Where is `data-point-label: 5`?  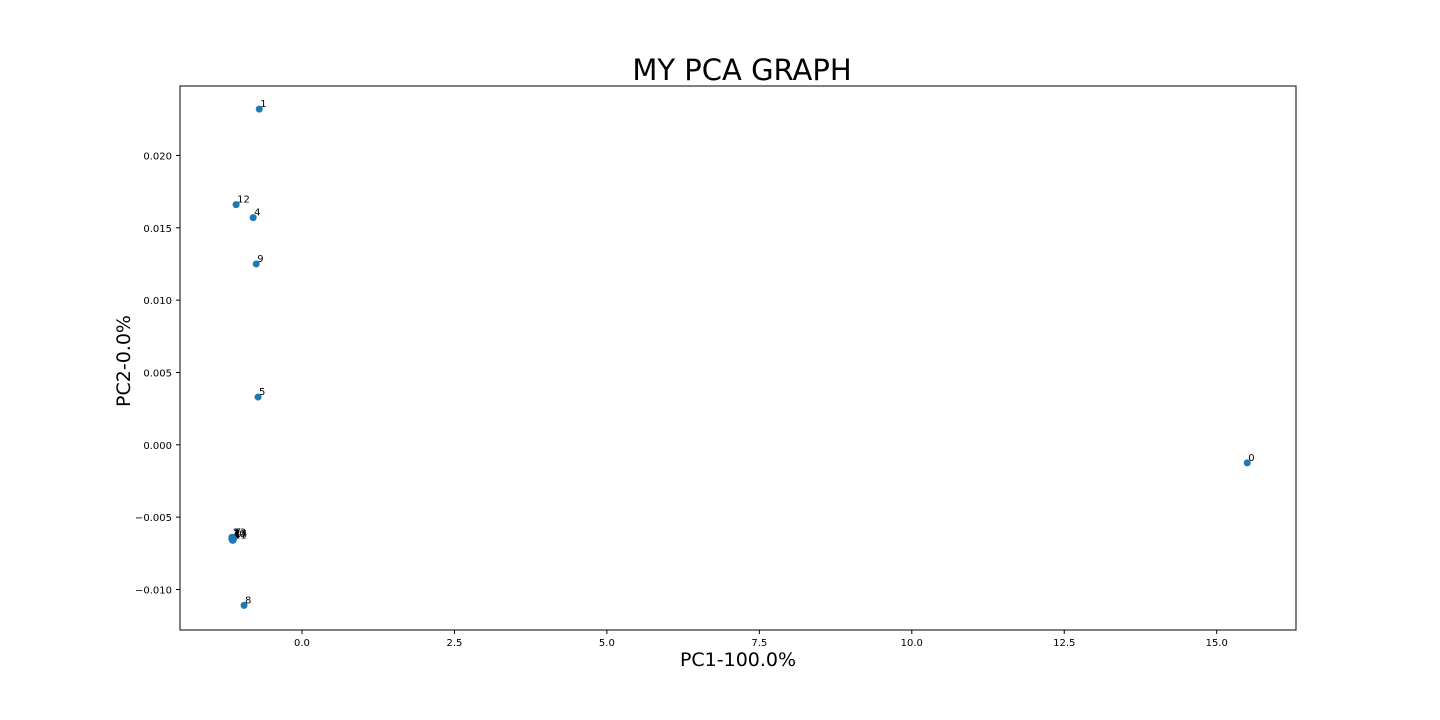 data-point-label: 5 is located at coordinates (262, 392).